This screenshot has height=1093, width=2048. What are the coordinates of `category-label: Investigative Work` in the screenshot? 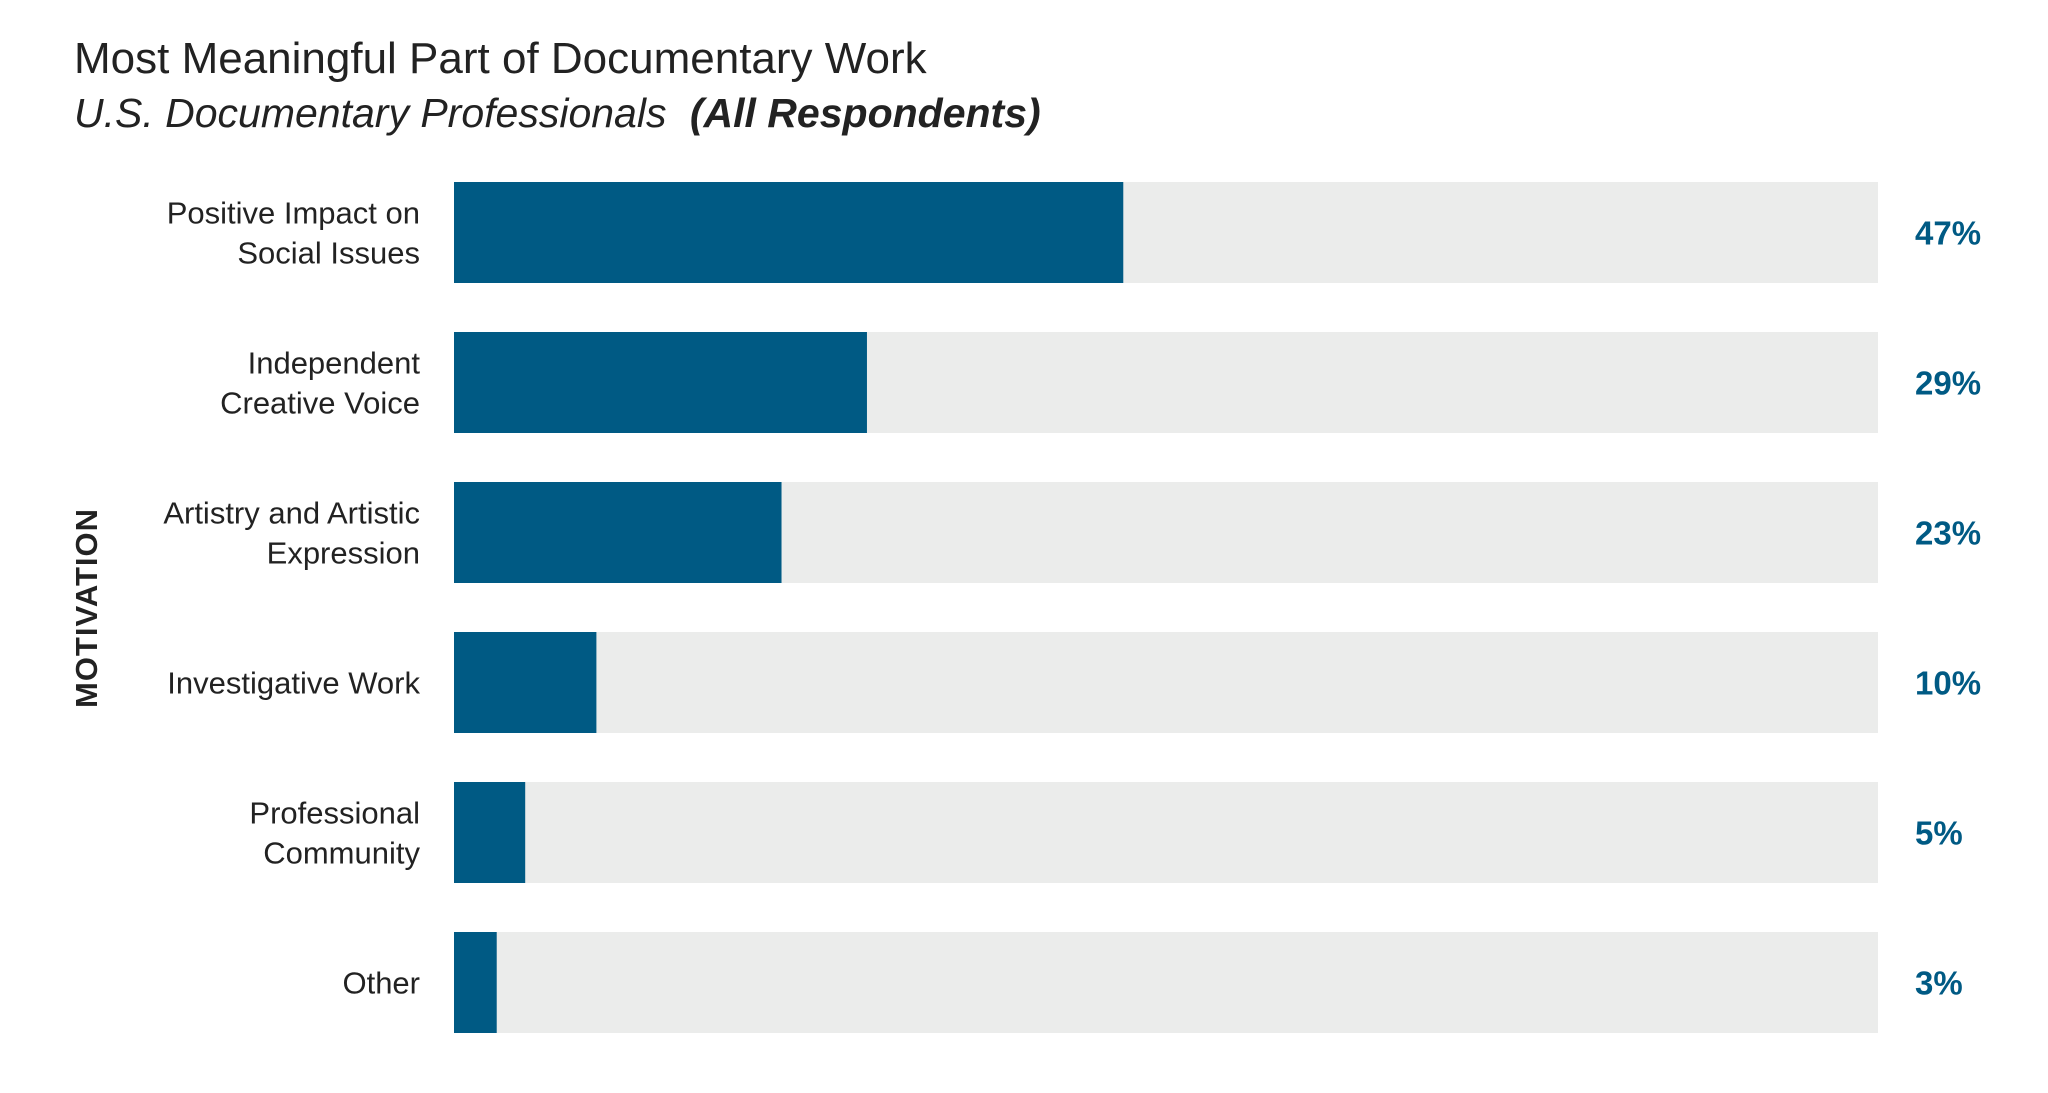 It's located at (293, 683).